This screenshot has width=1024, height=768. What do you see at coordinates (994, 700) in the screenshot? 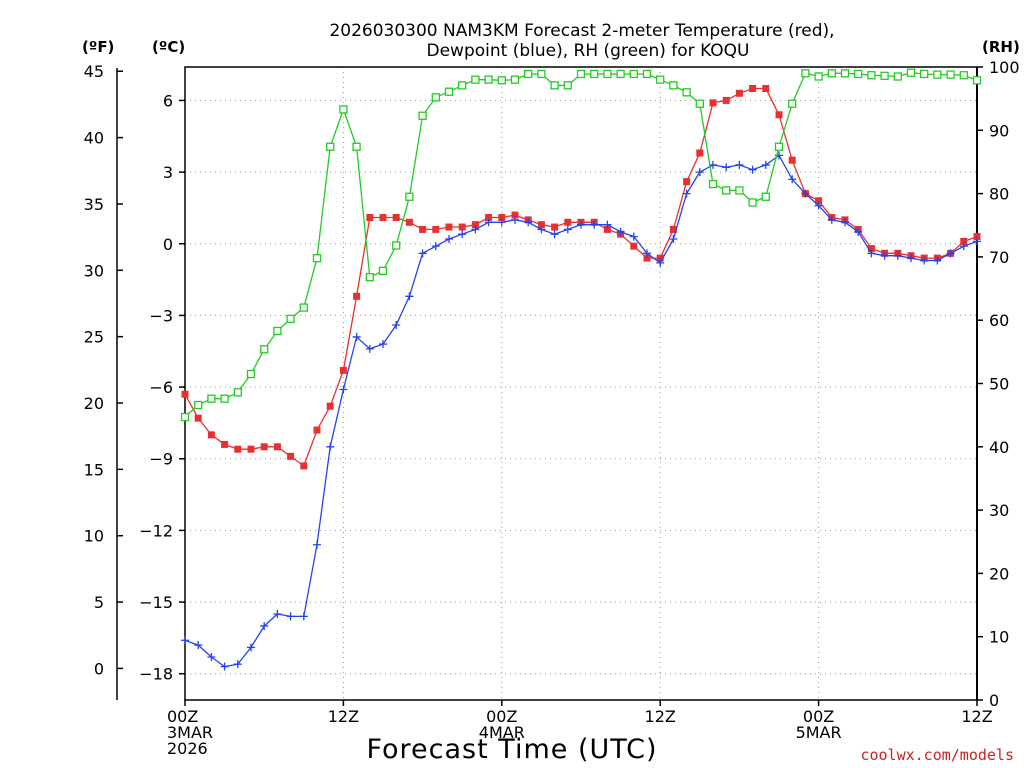
I see `rh-tick-label: 0` at bounding box center [994, 700].